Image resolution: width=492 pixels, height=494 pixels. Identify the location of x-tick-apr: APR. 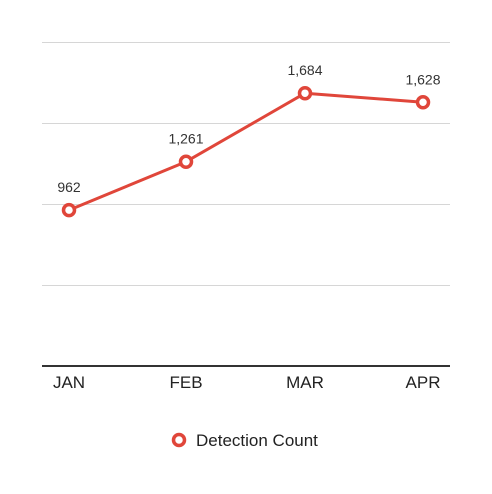
(423, 382).